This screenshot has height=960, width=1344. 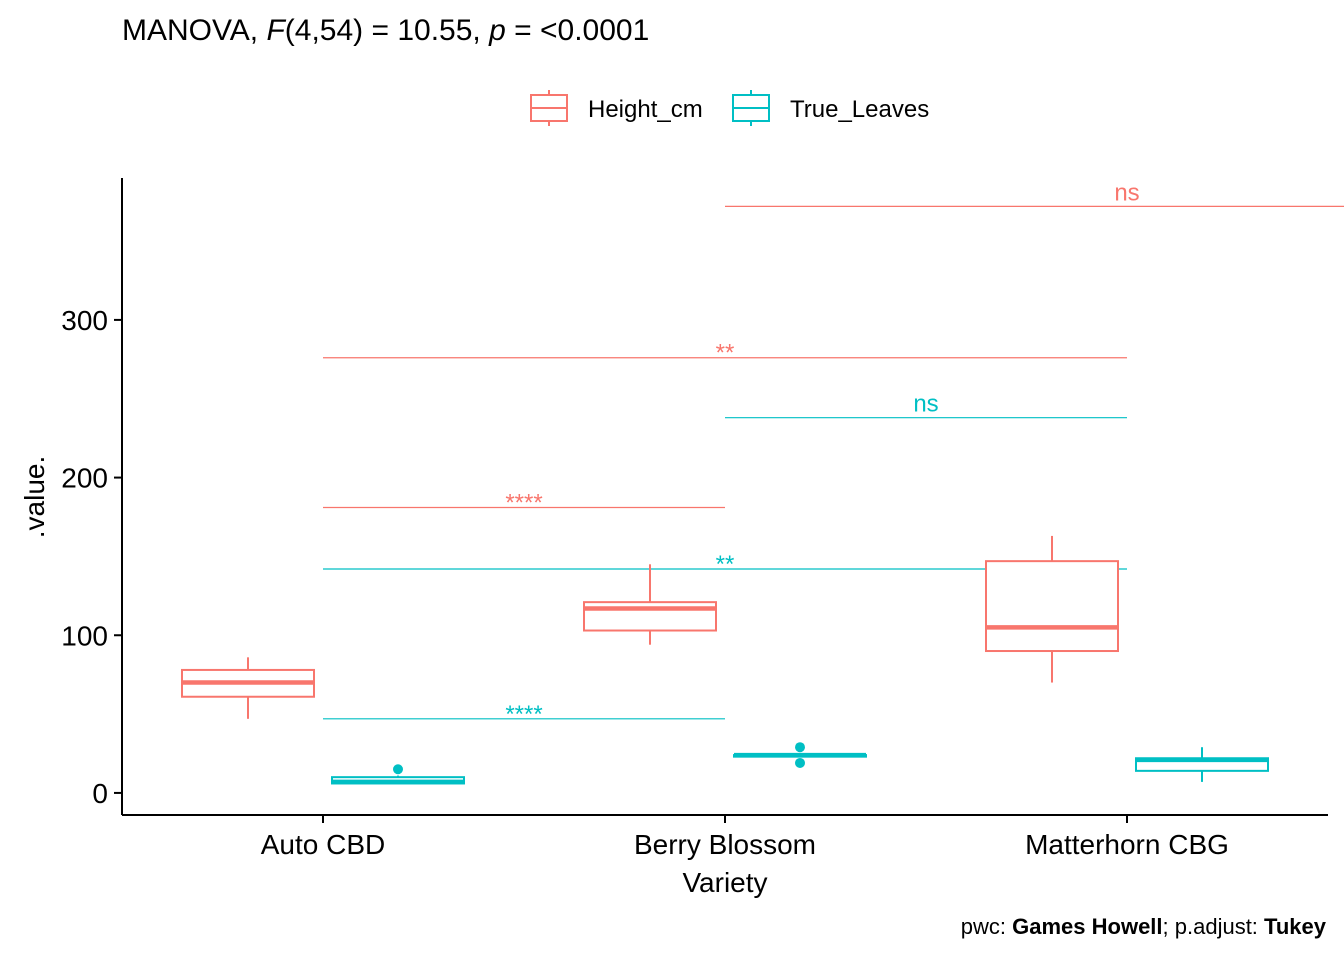 I want to click on y-axis-title: .value., so click(x=34, y=497).